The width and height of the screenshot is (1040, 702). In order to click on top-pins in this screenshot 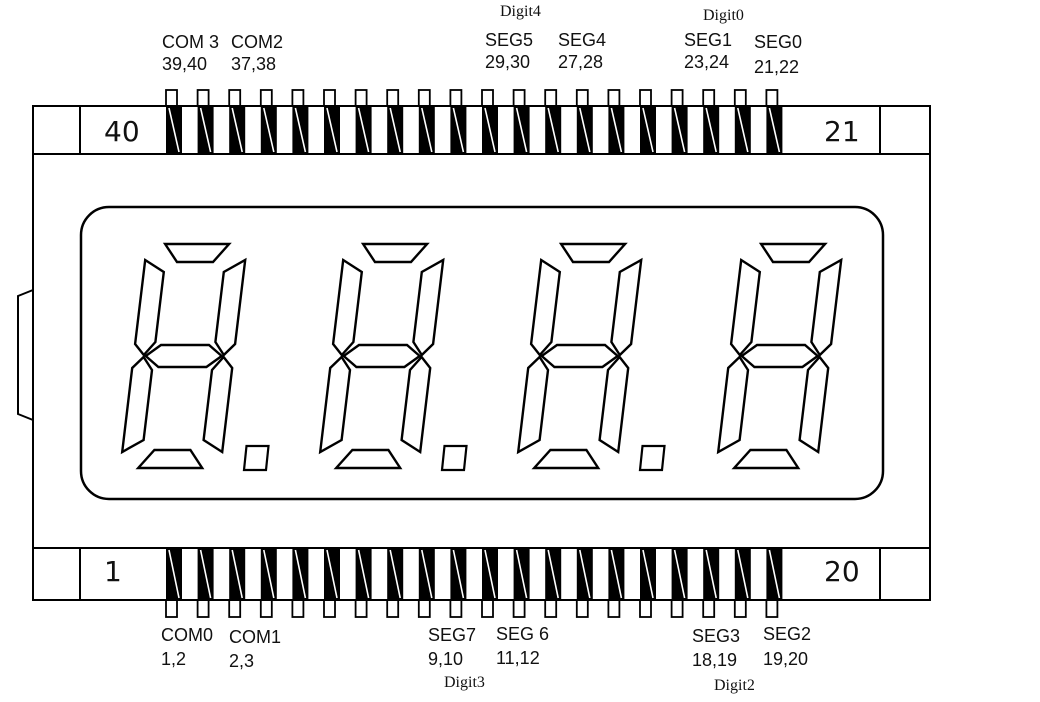, I will do `click(474, 121)`.